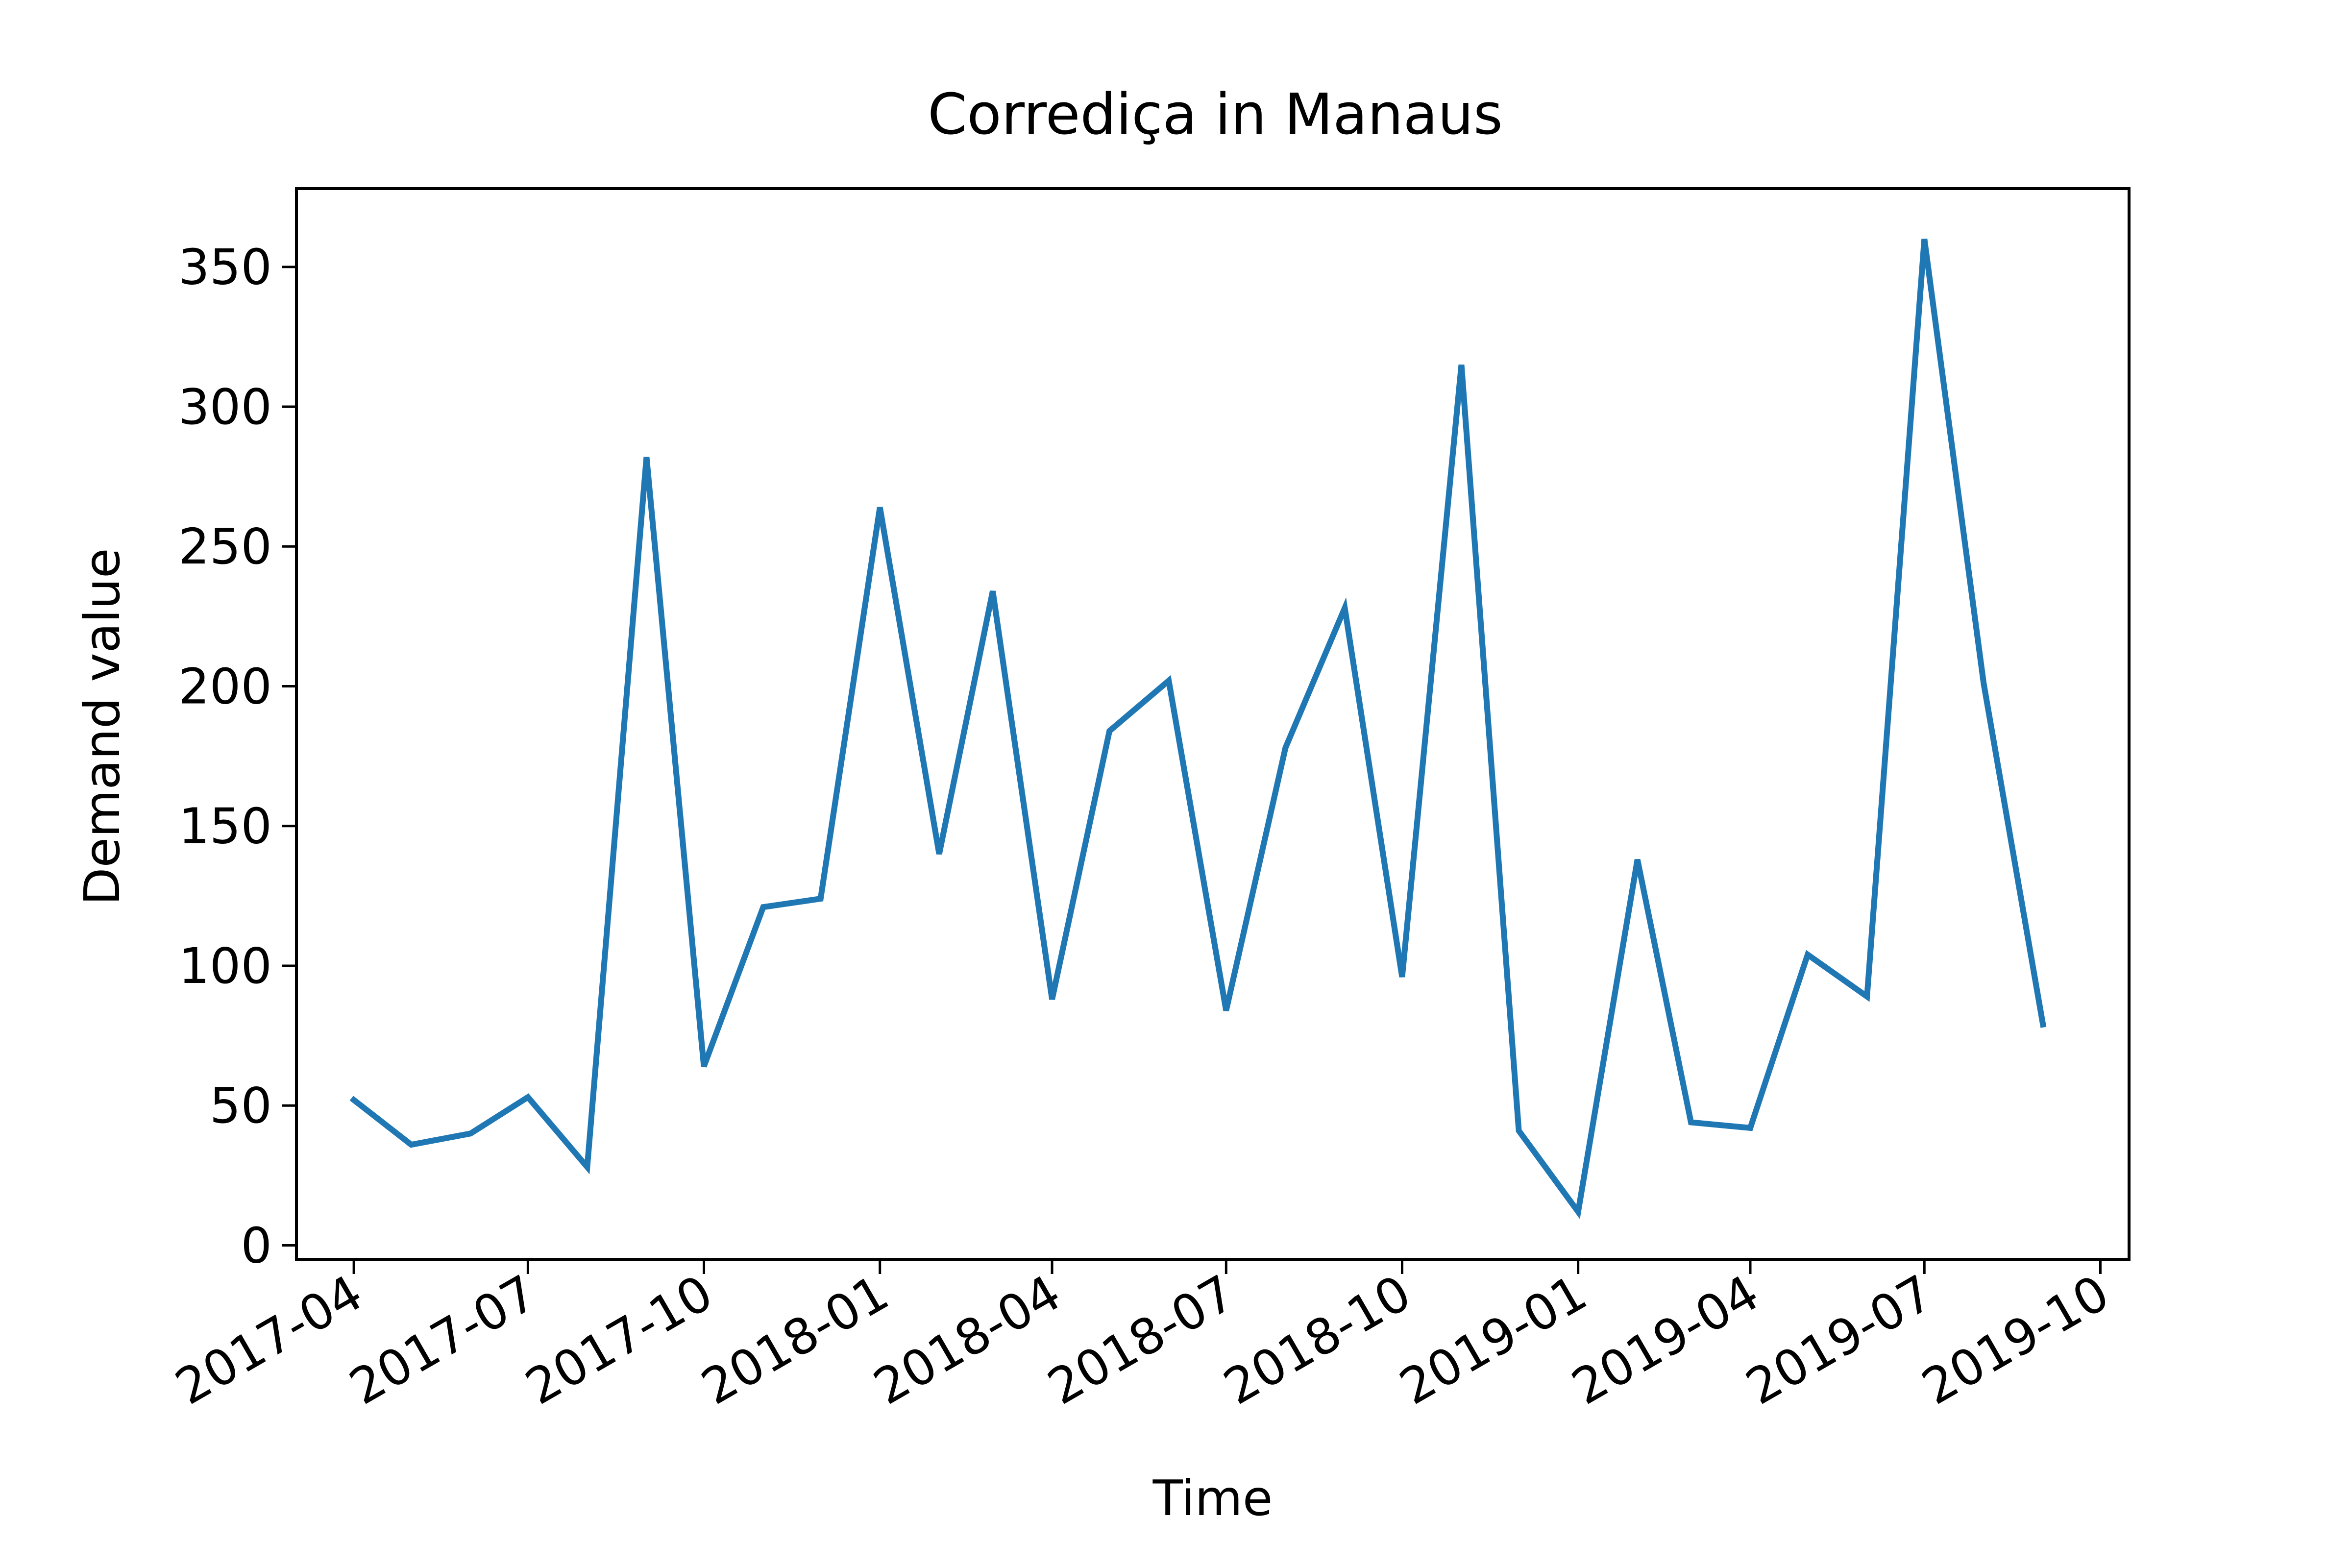 The width and height of the screenshot is (2352, 1568). What do you see at coordinates (225, 546) in the screenshot?
I see `y-tick-label: 250` at bounding box center [225, 546].